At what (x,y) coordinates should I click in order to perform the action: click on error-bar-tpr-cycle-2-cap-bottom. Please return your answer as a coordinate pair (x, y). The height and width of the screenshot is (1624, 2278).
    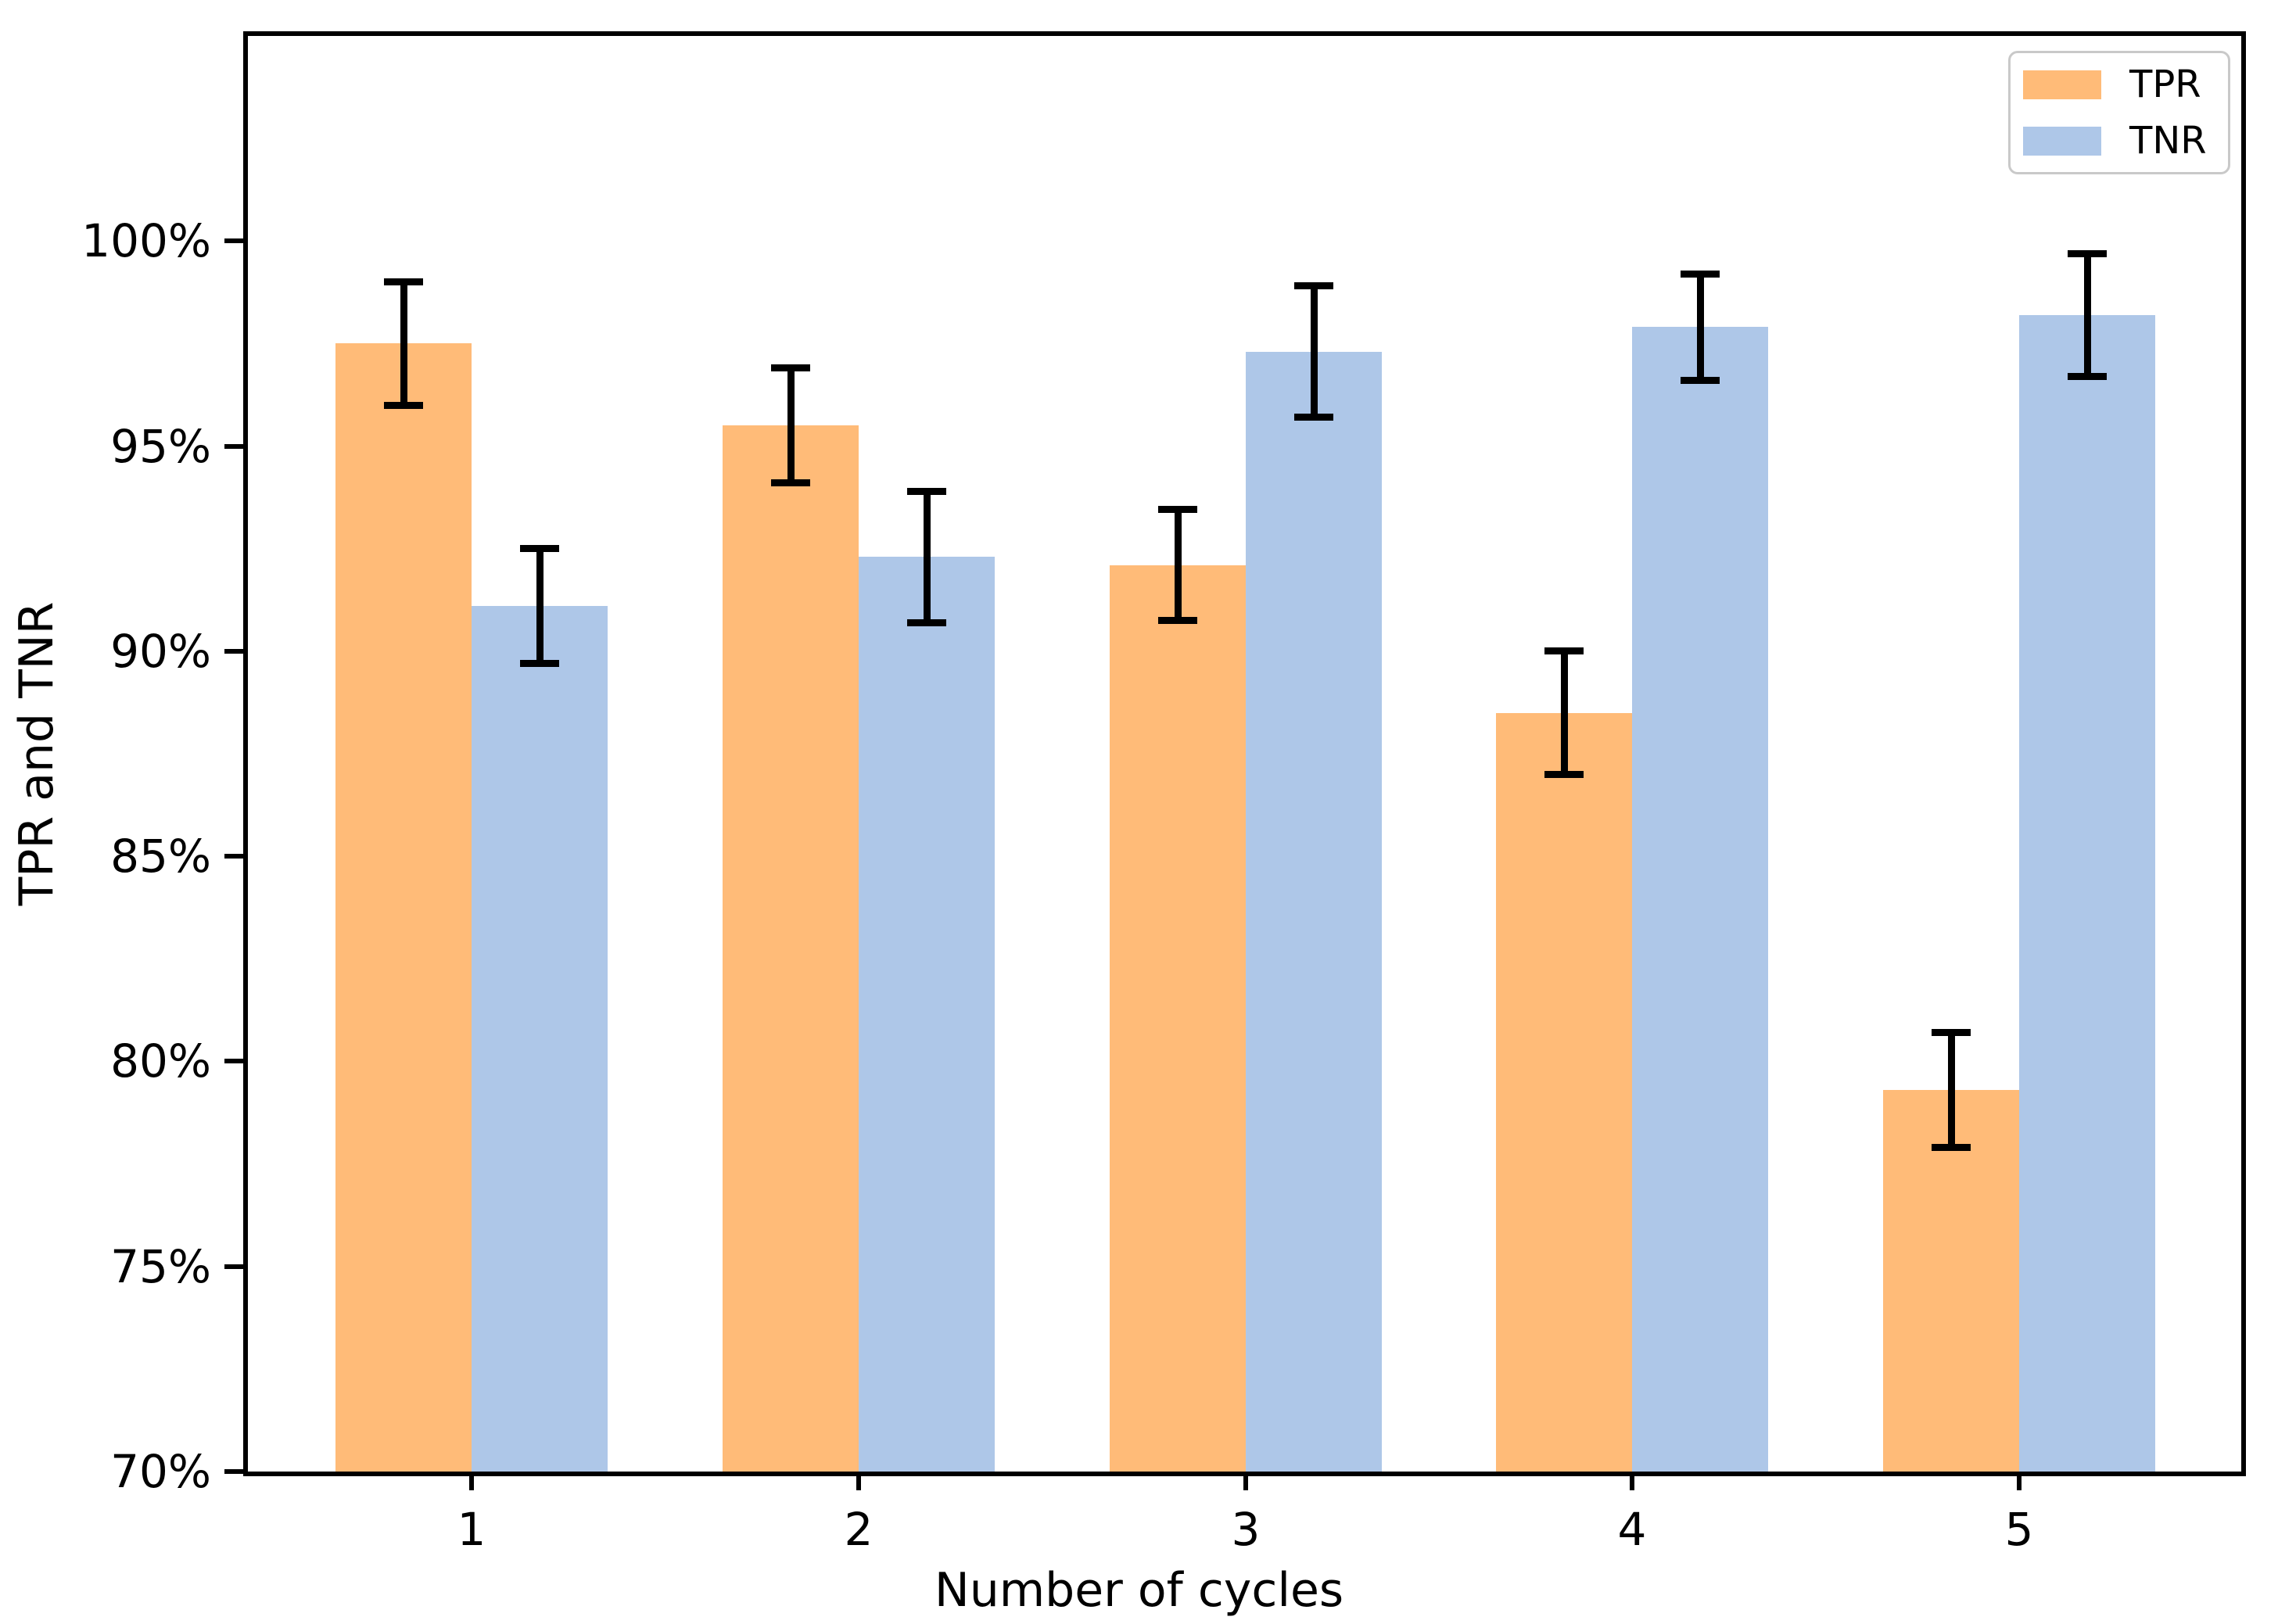
    Looking at the image, I should click on (790, 483).